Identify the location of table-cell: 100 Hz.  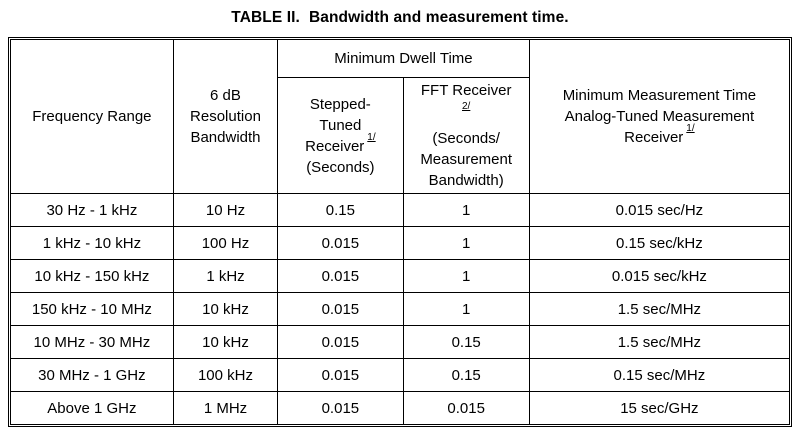
(225, 243).